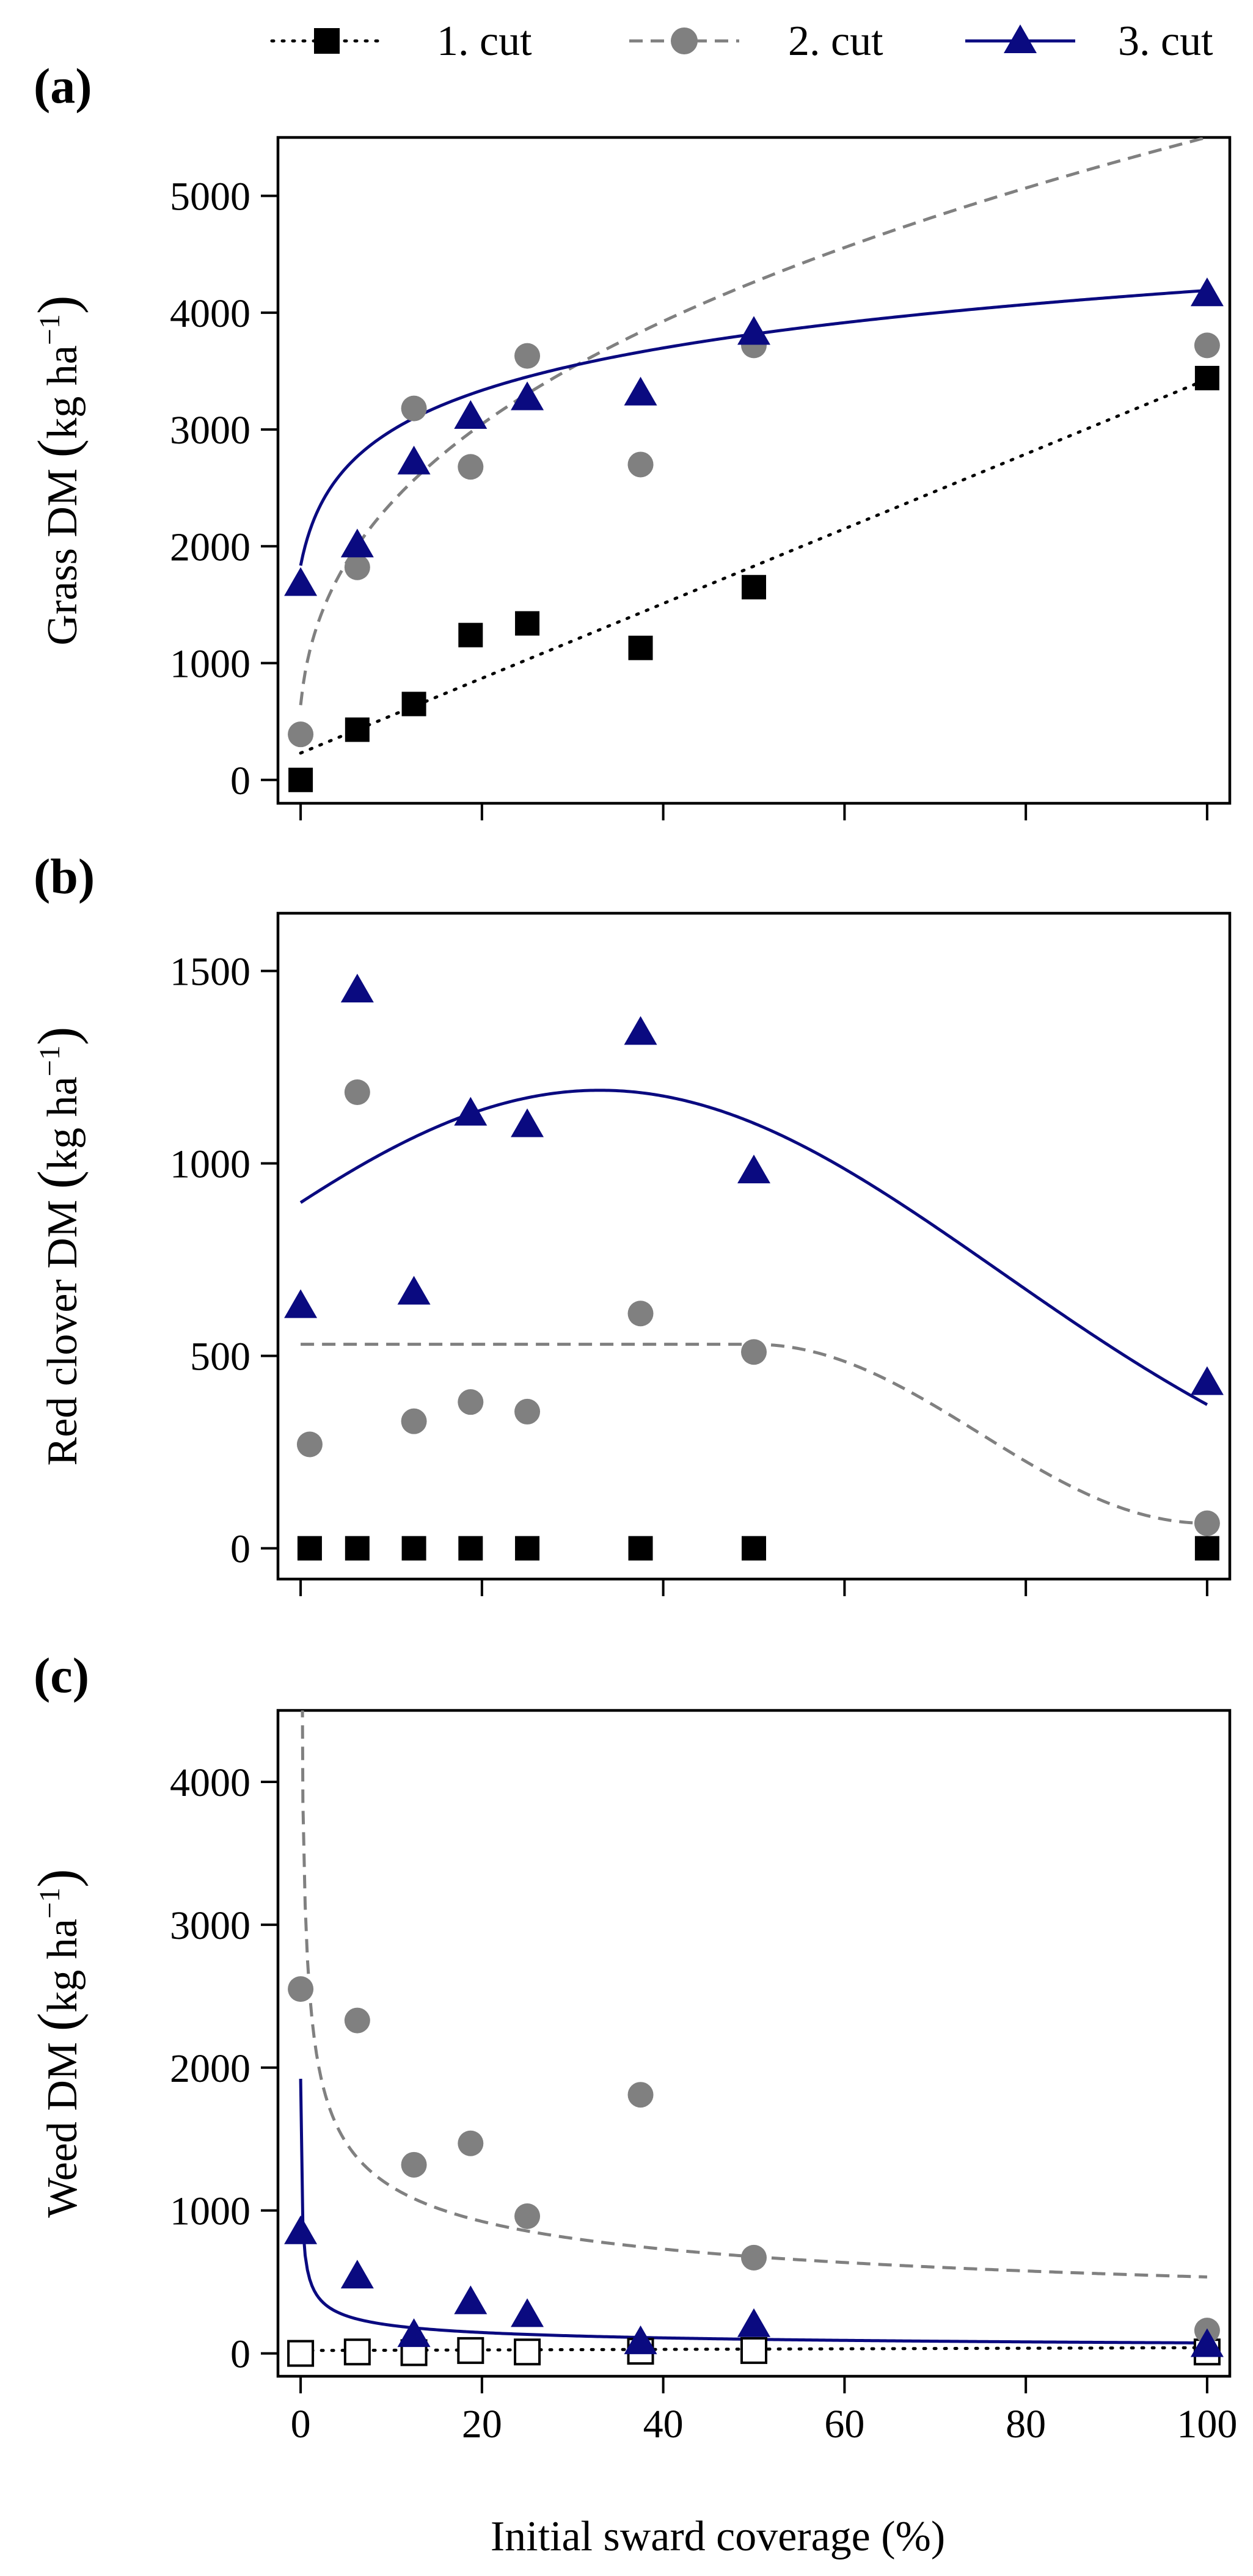  Describe the element at coordinates (844, 2424) in the screenshot. I see `x-tick-label-c: 60` at that location.